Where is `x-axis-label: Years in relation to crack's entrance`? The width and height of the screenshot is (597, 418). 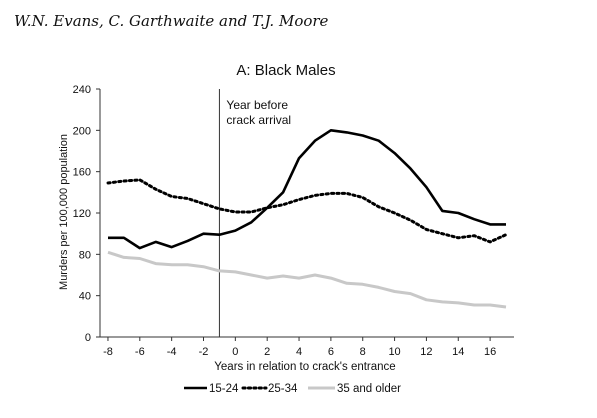
x-axis-label: Years in relation to crack's entrance is located at coordinates (304, 367).